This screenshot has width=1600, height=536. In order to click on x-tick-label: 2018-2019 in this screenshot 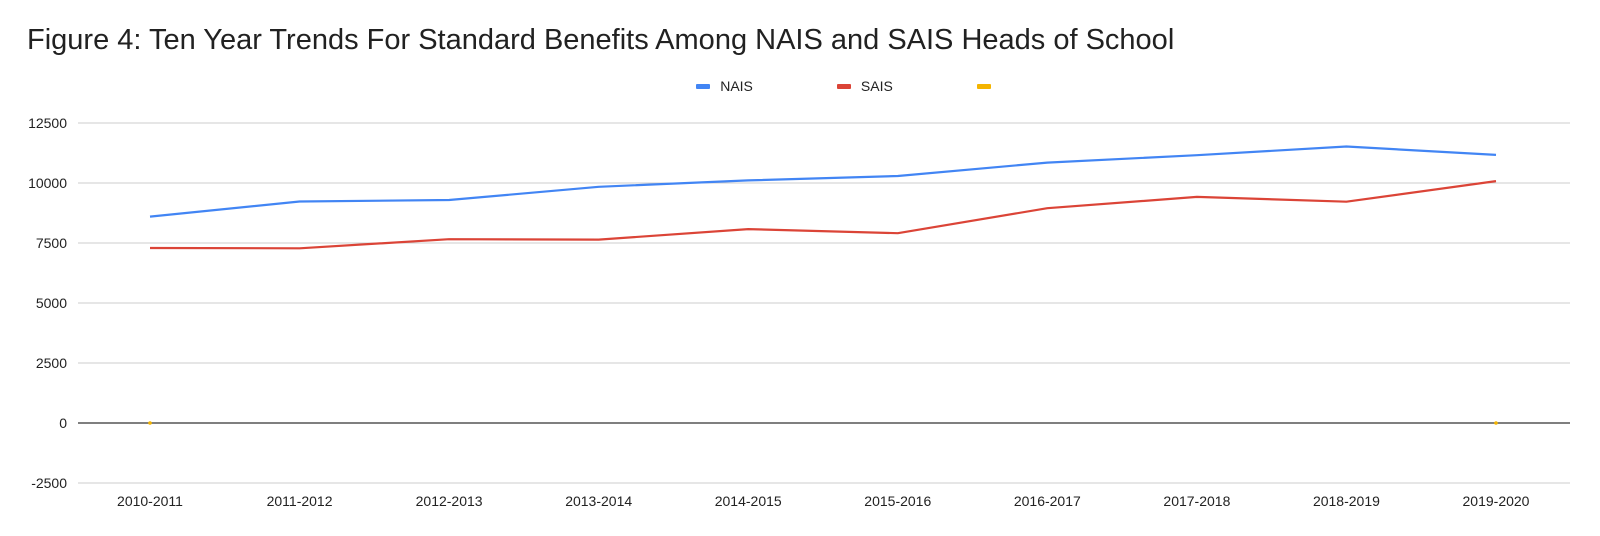, I will do `click(1346, 501)`.